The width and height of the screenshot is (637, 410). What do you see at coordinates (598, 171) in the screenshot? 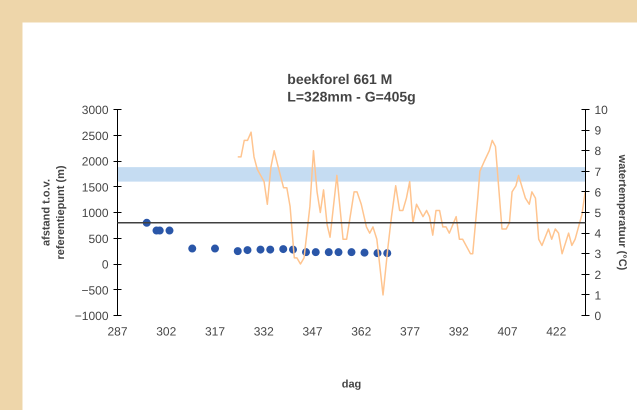
I see `y2-tick-label: 7` at bounding box center [598, 171].